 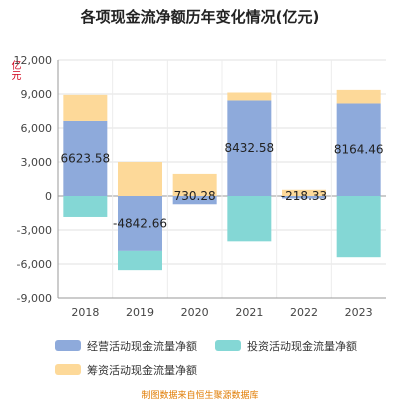 What do you see at coordinates (14, 70) in the screenshot?
I see `y-axis-unit: 亿元` at bounding box center [14, 70].